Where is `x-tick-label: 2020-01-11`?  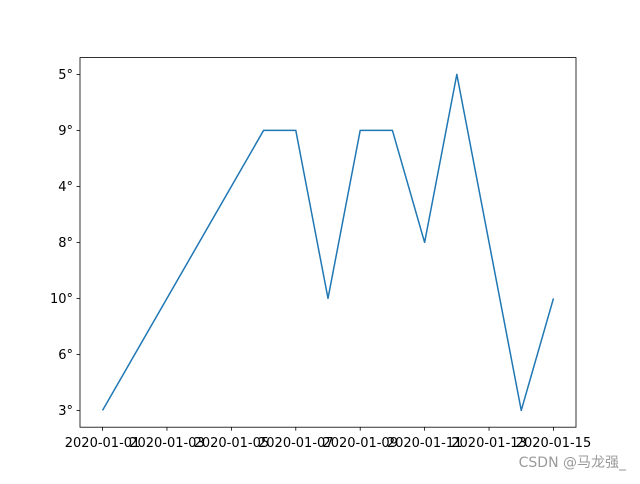
x-tick-label: 2020-01-11 is located at coordinates (425, 443).